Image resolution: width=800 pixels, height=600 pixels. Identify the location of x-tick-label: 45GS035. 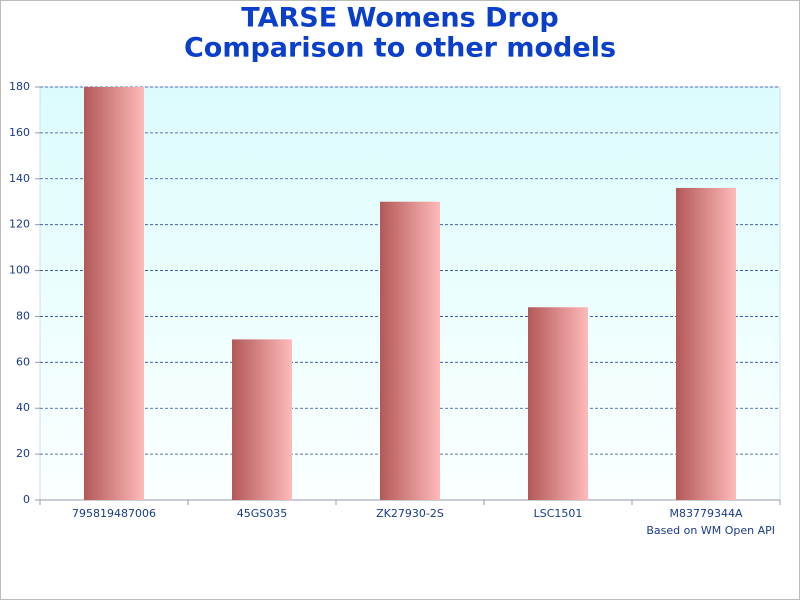
(262, 513).